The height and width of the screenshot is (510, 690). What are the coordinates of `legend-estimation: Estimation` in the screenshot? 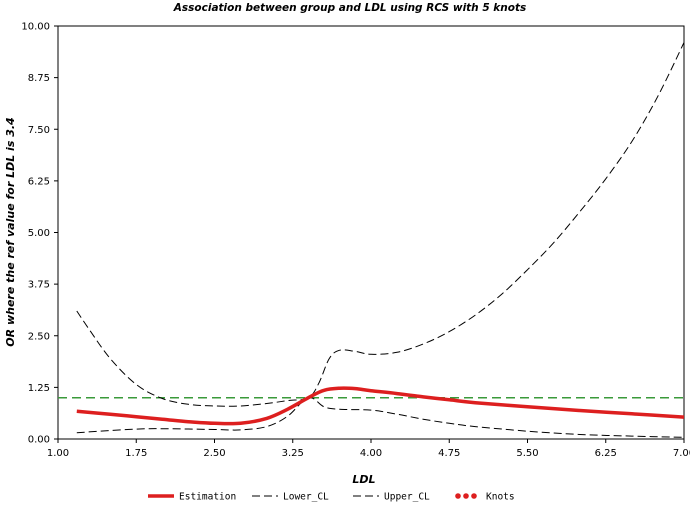 It's located at (192, 497).